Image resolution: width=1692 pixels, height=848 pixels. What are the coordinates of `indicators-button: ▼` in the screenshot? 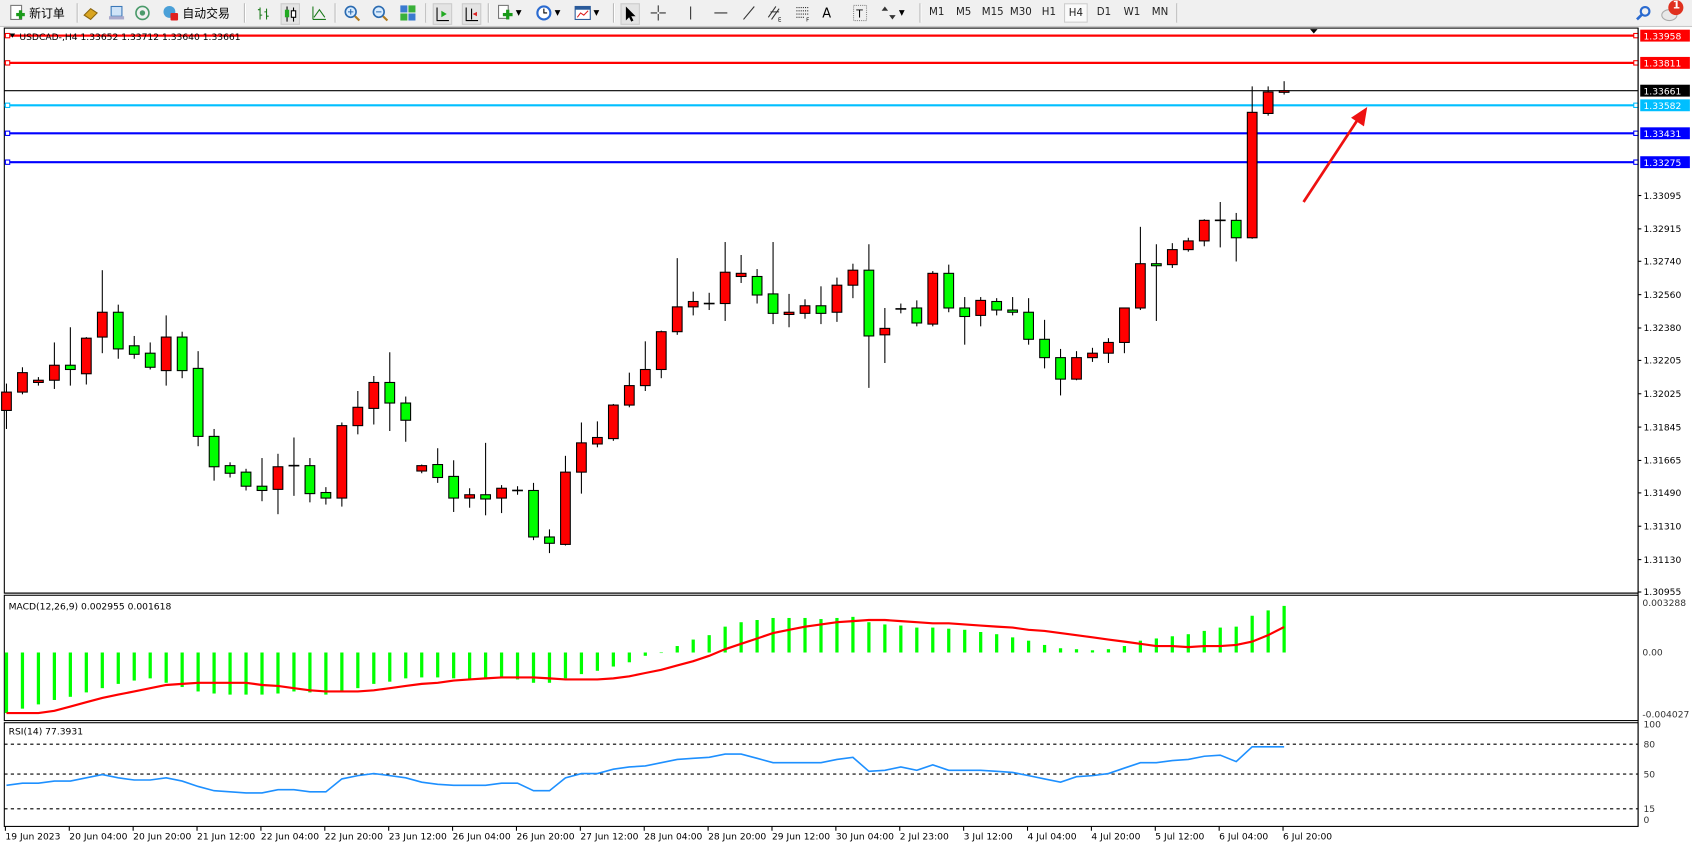 It's located at (509, 12).